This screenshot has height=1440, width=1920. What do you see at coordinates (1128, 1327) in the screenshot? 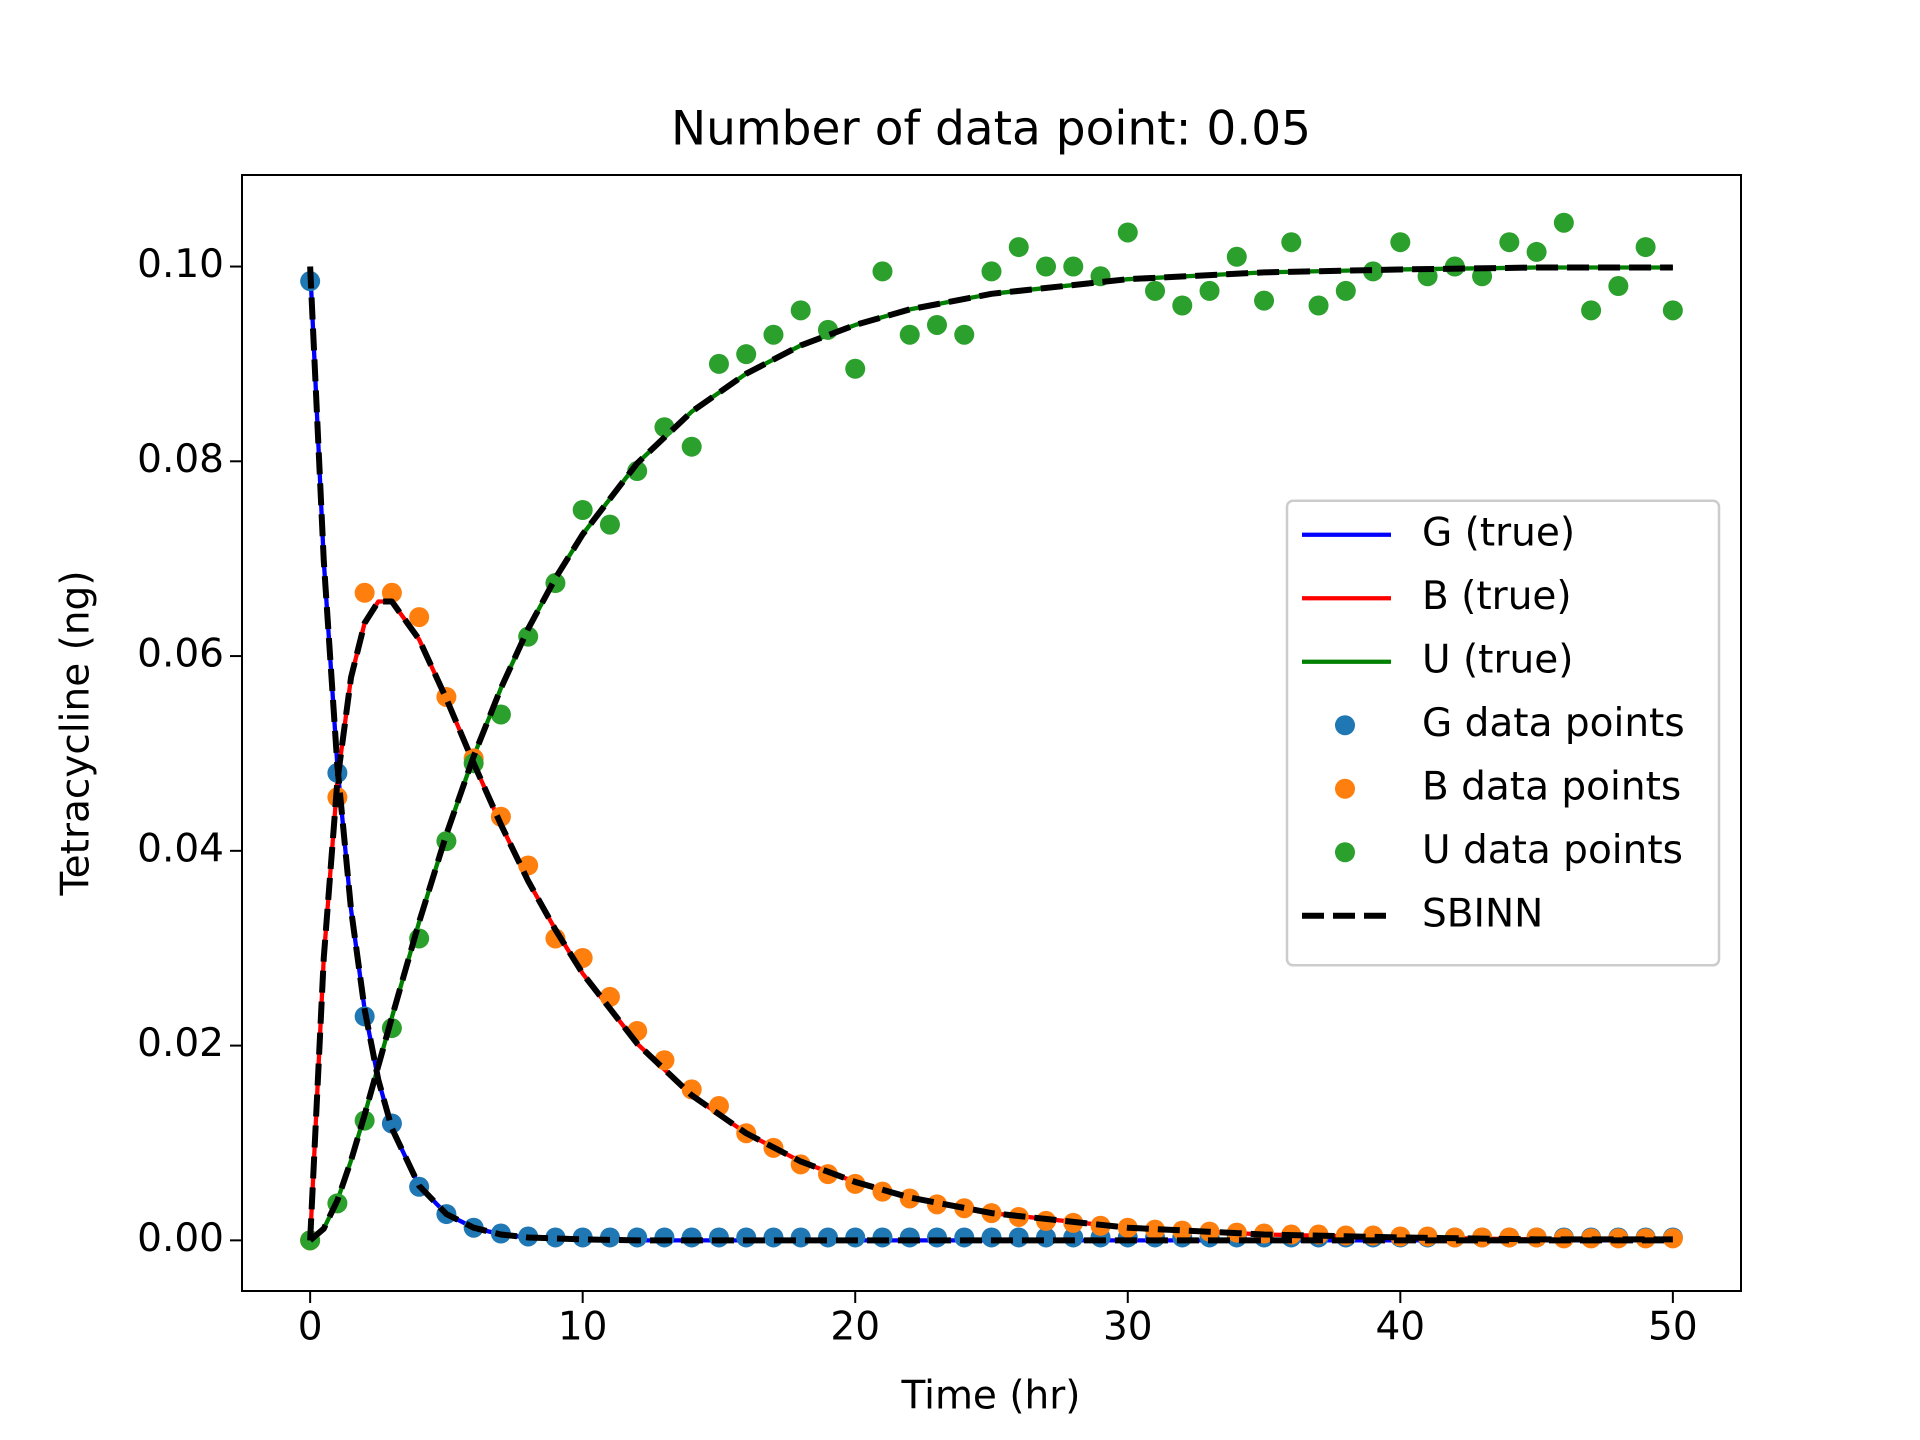
I see `x-tick-label: 30` at bounding box center [1128, 1327].